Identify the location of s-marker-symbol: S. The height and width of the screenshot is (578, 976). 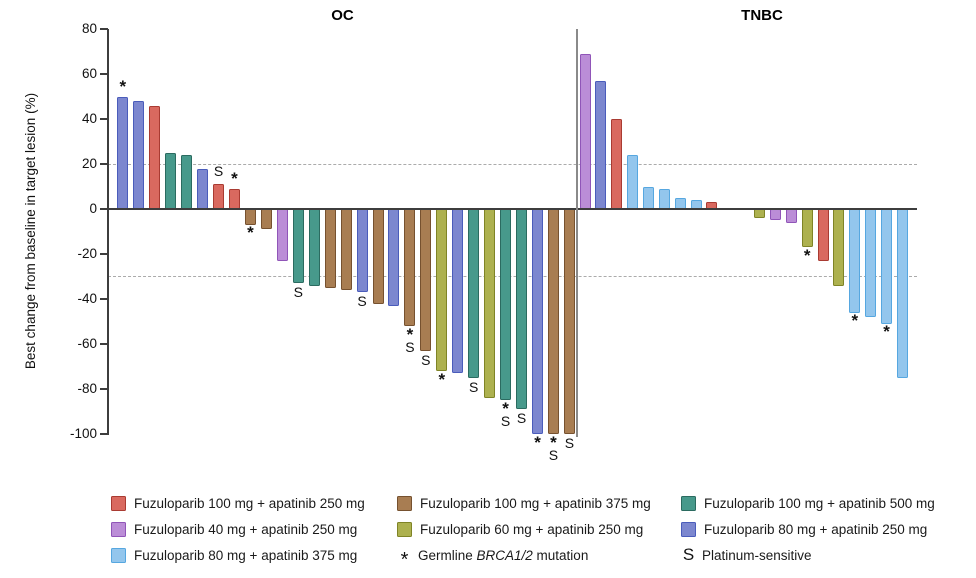
(688, 554).